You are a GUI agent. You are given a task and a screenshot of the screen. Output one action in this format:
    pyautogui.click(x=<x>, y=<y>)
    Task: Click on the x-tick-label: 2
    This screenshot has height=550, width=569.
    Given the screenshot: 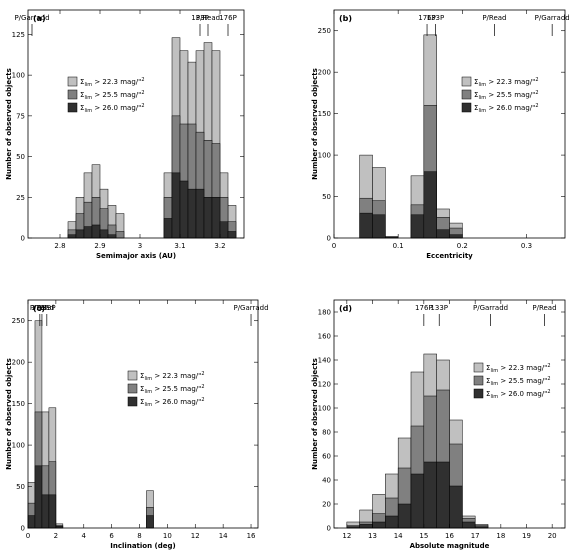 What is the action you would take?
    pyautogui.click(x=56, y=536)
    